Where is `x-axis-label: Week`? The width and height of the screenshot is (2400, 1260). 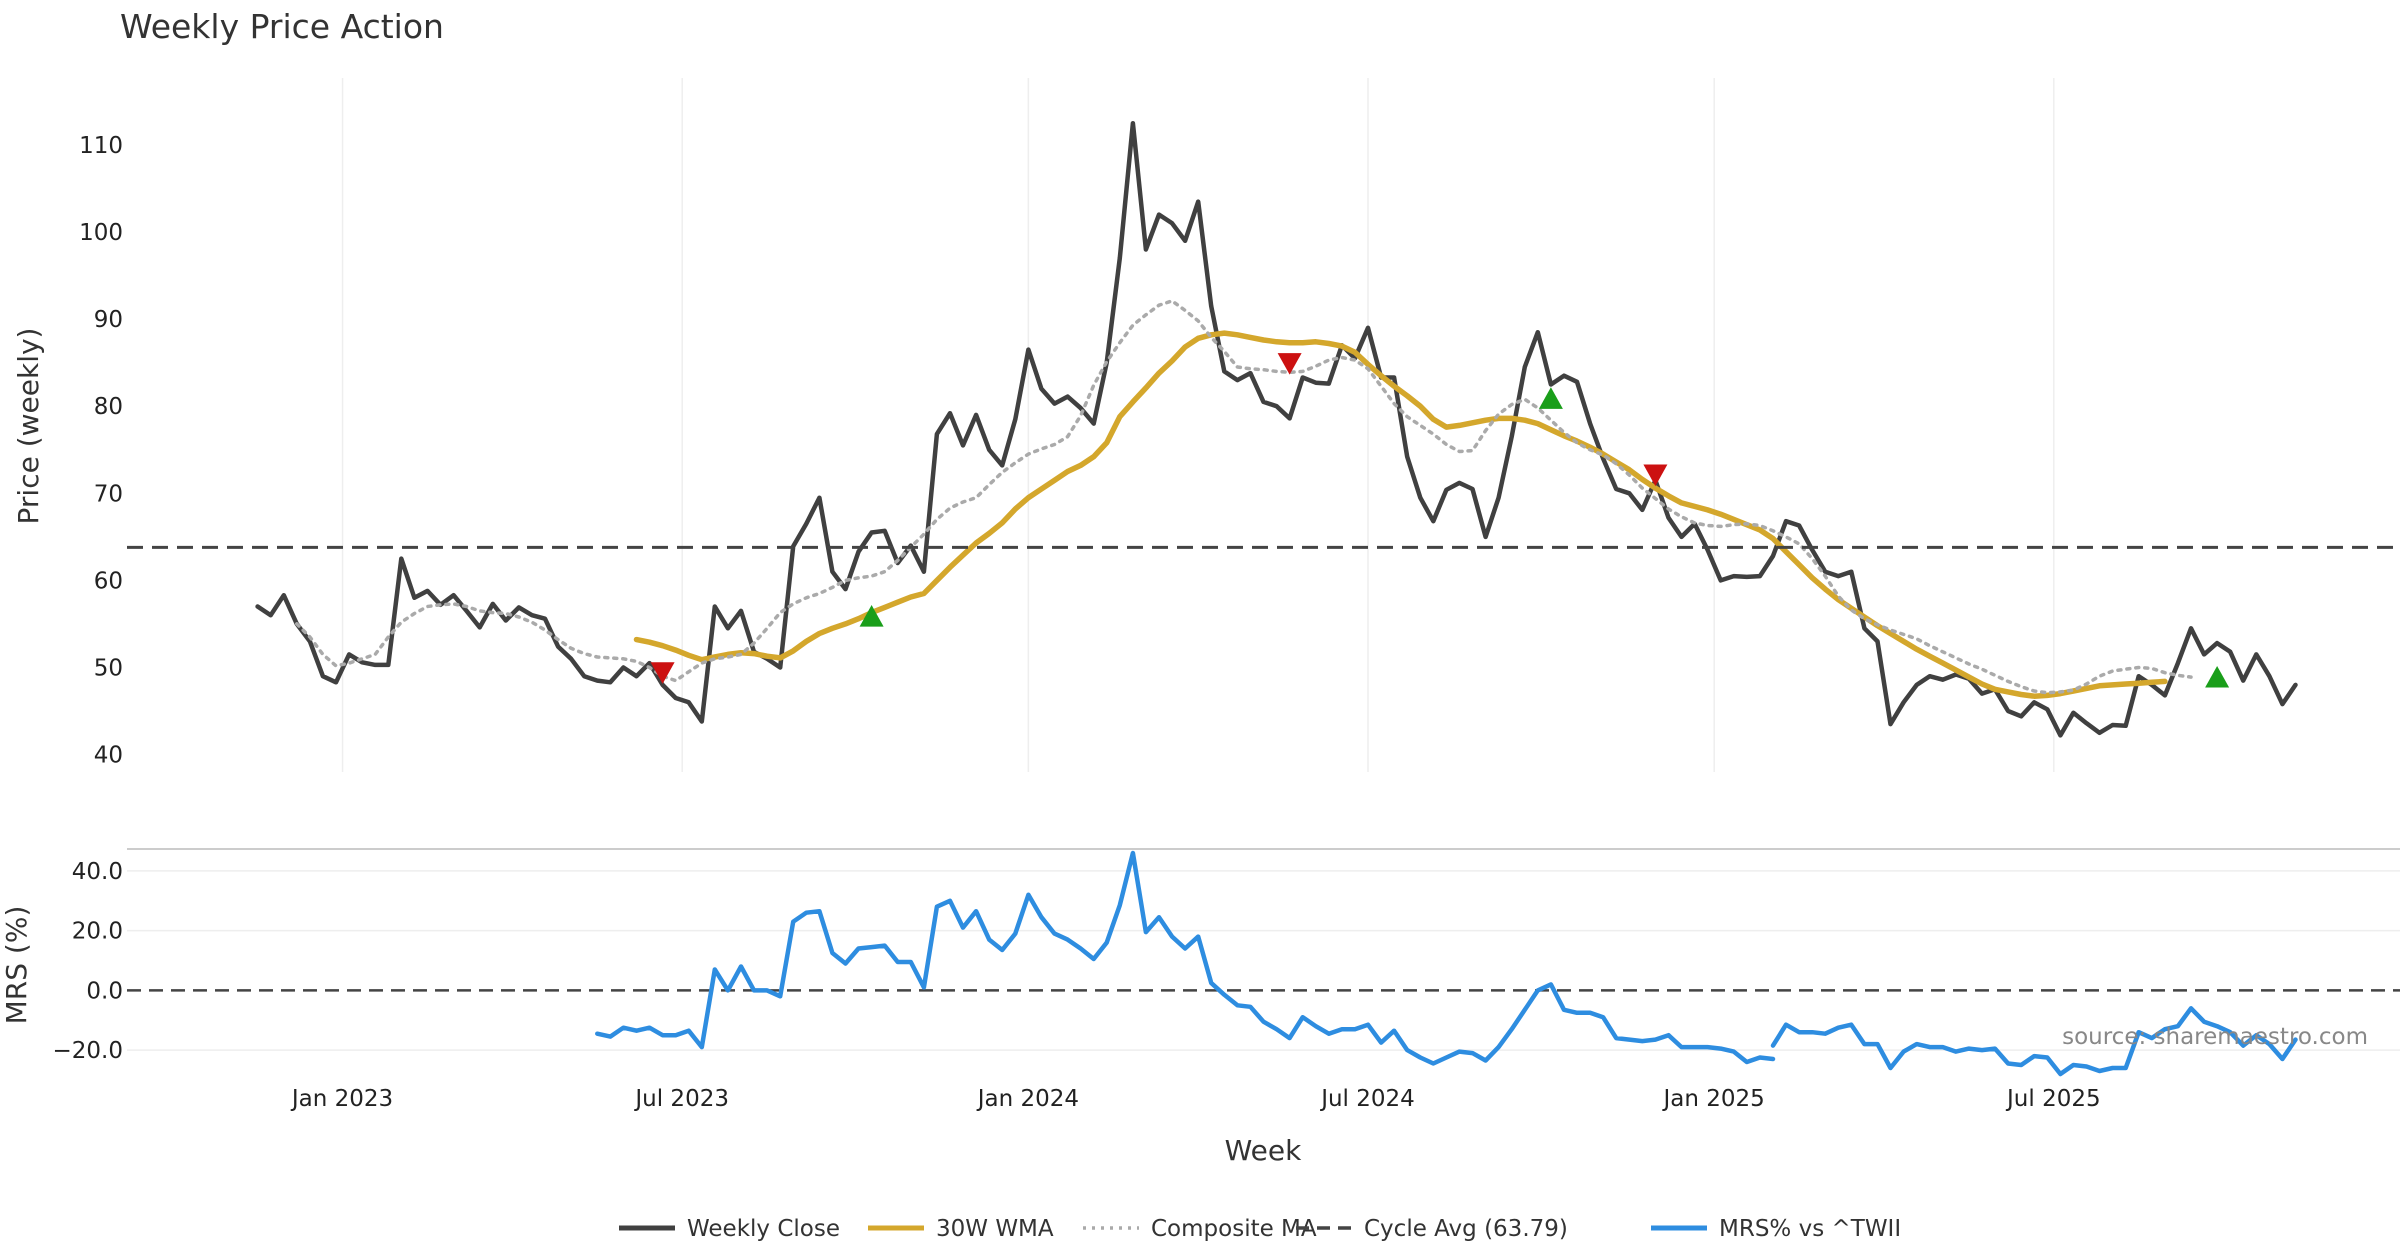
x-axis-label: Week is located at coordinates (1263, 1150).